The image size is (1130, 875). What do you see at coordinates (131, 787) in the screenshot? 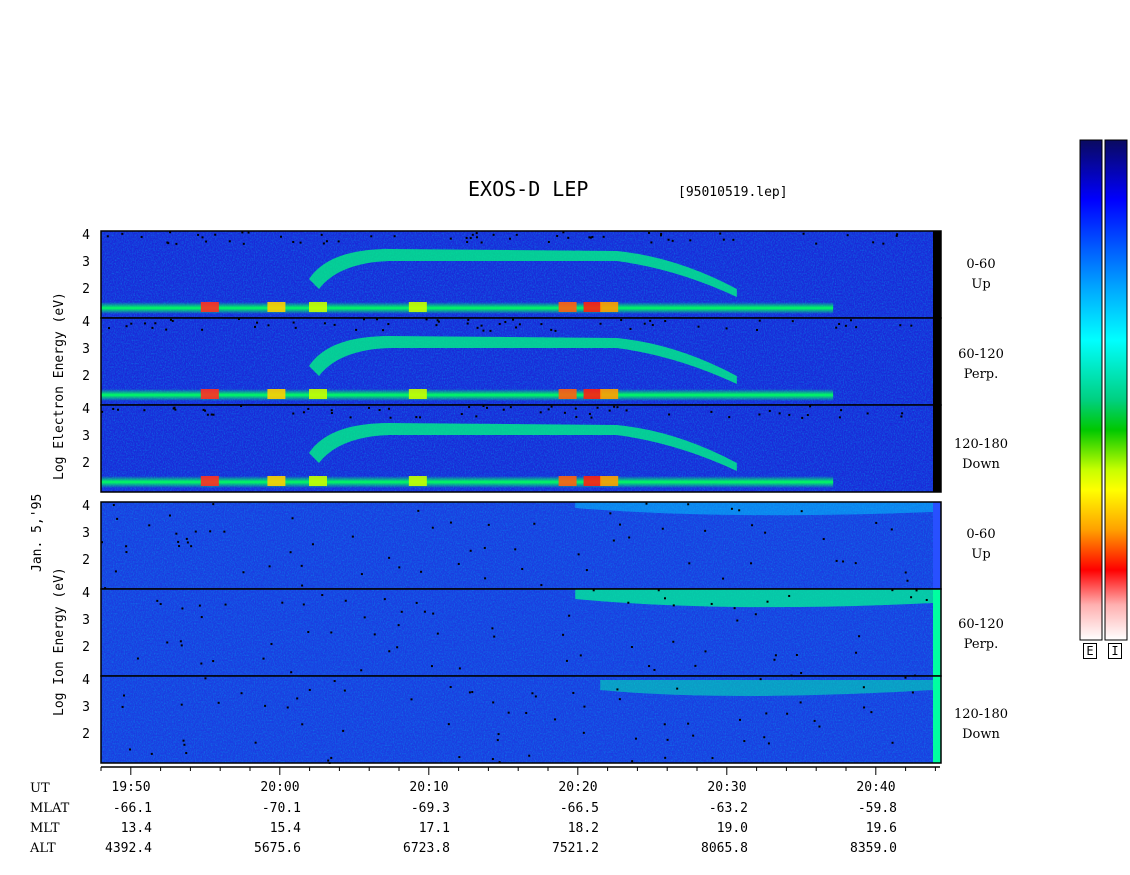
I see `time-label: 19:50` at bounding box center [131, 787].